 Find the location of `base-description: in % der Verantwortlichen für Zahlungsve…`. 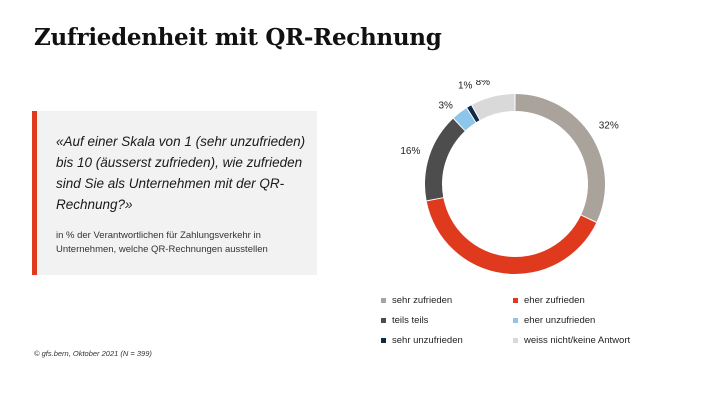

base-description: in % der Verantwortlichen für Zahlungsve… is located at coordinates (162, 242).